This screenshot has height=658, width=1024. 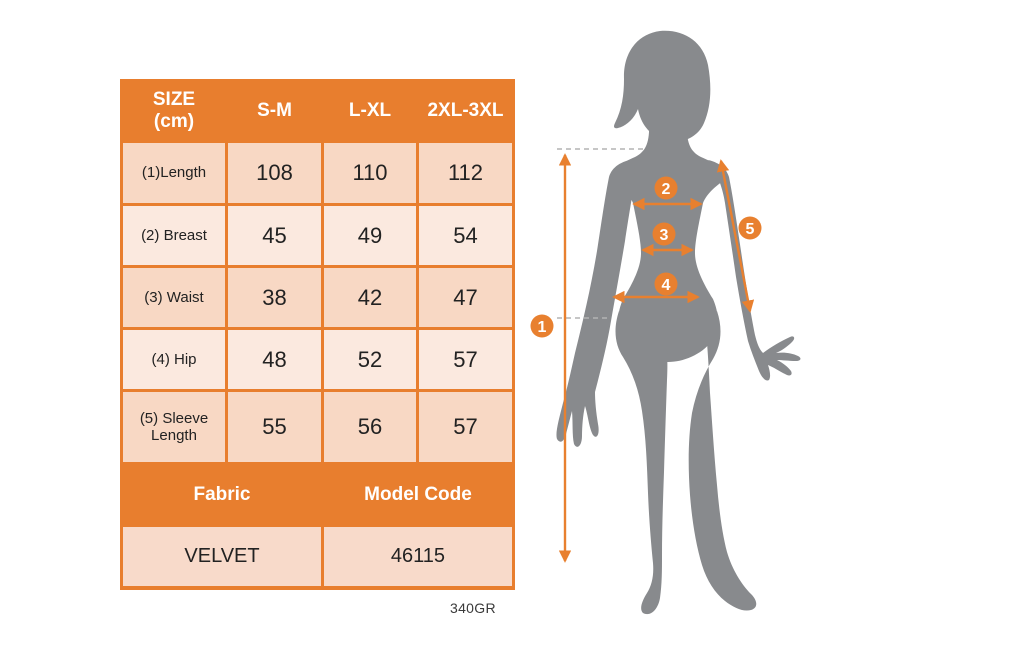 I want to click on marker-5-label: 5, so click(x=750, y=229).